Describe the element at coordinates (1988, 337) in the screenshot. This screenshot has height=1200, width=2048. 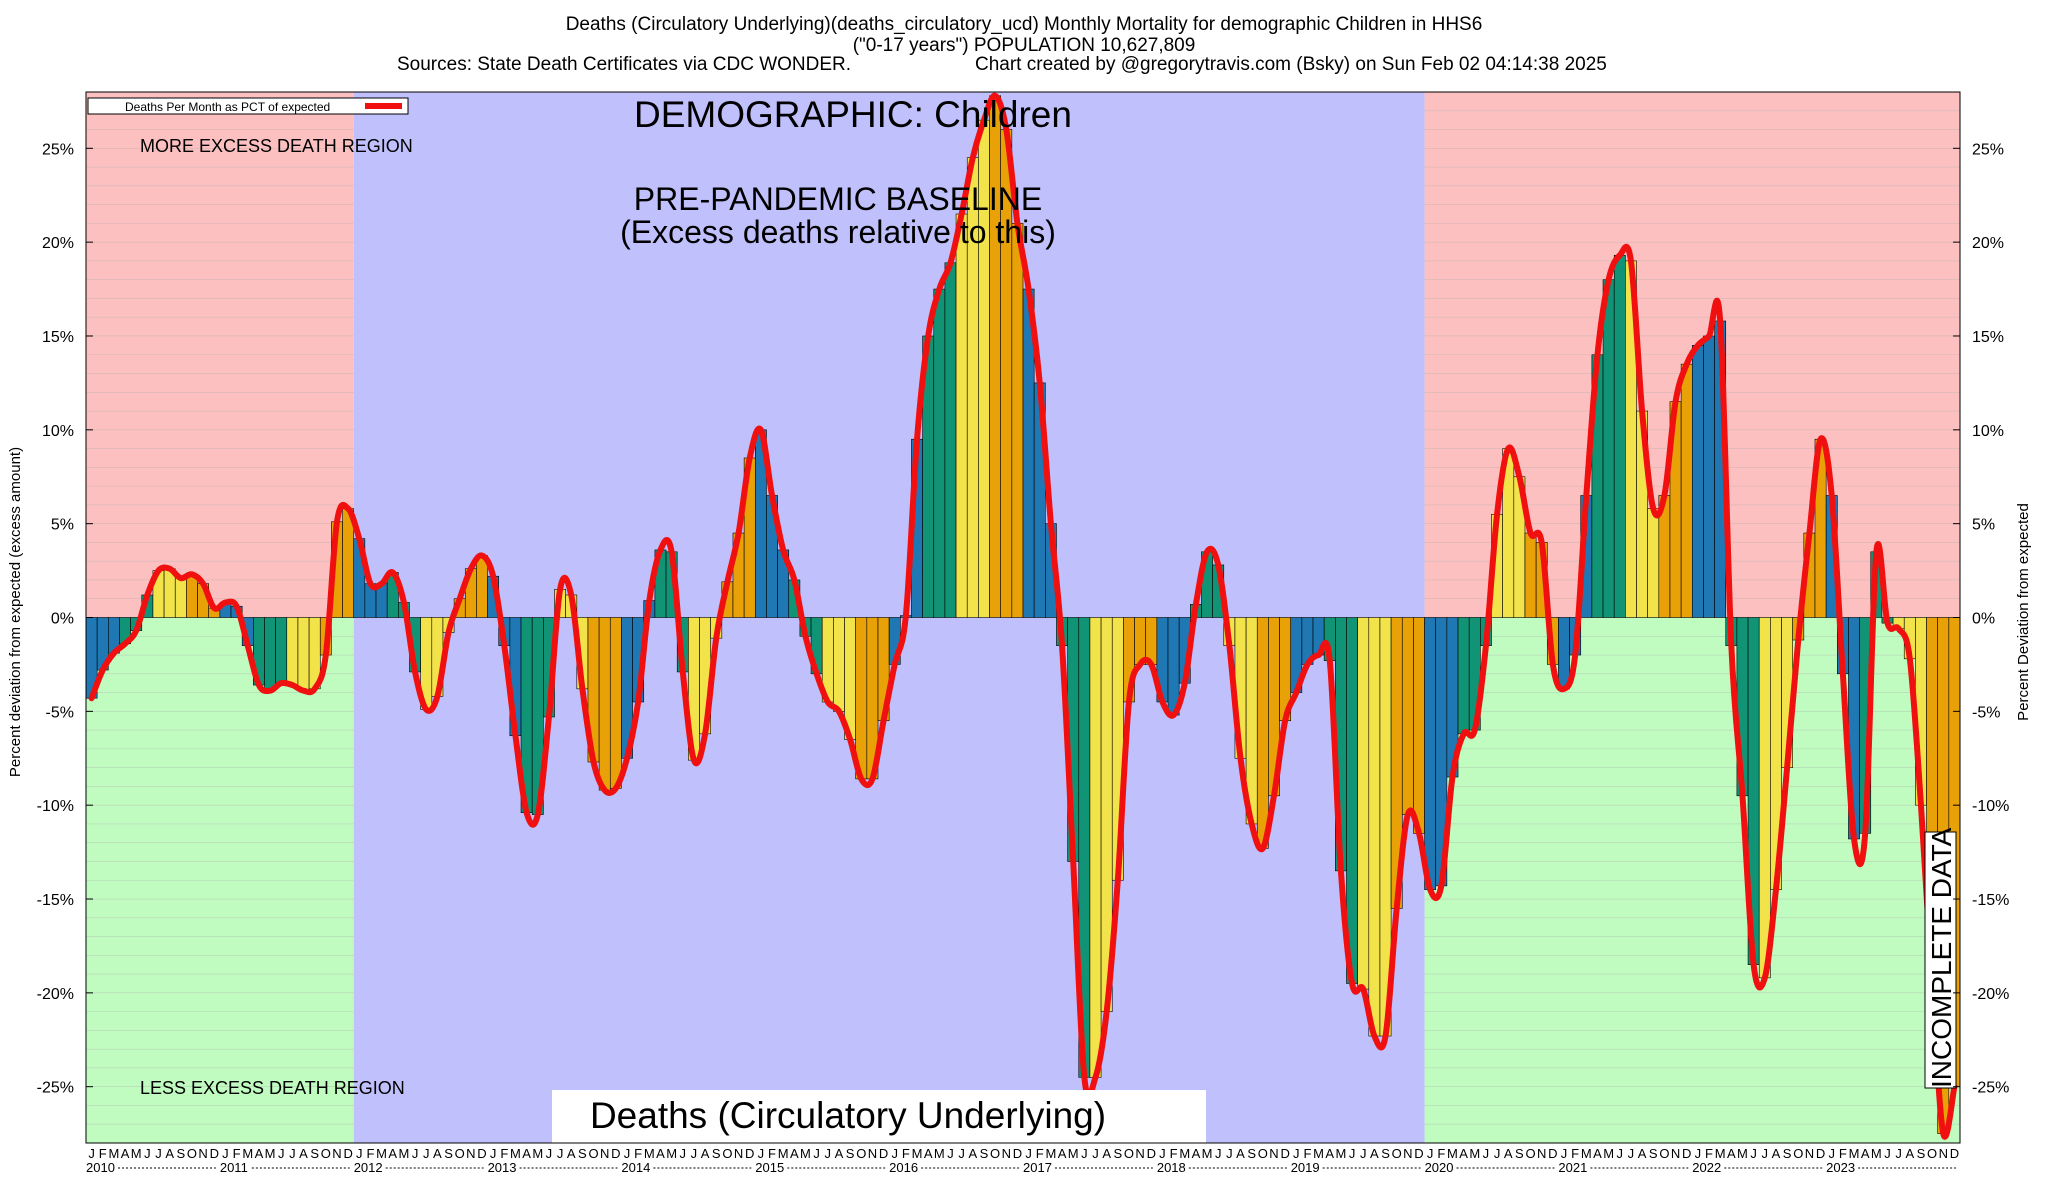
I see `ytick-label-right: 15%` at that location.